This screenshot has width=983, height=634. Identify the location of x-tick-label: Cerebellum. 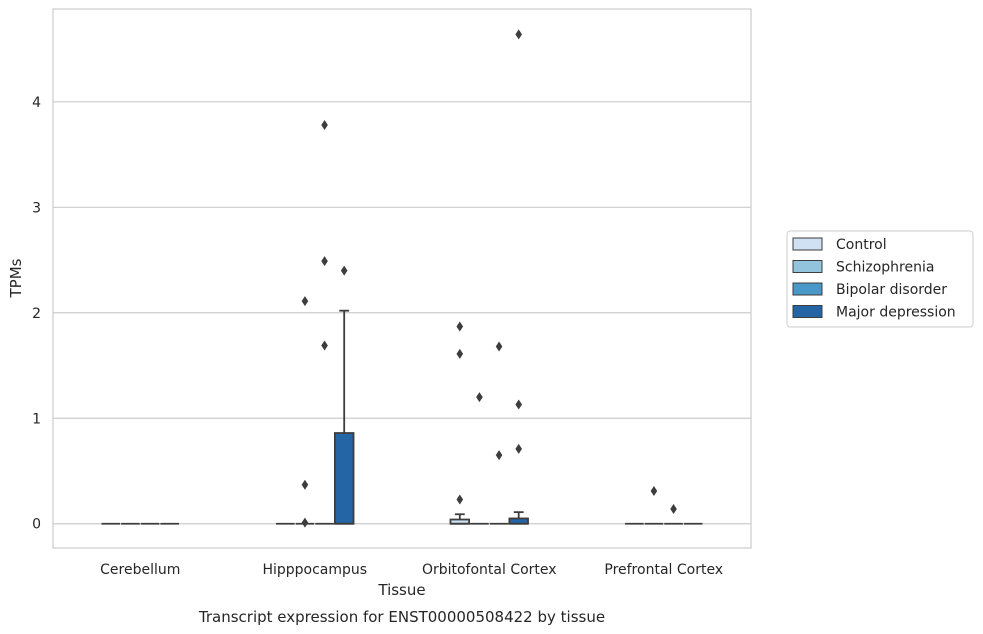
(140, 570).